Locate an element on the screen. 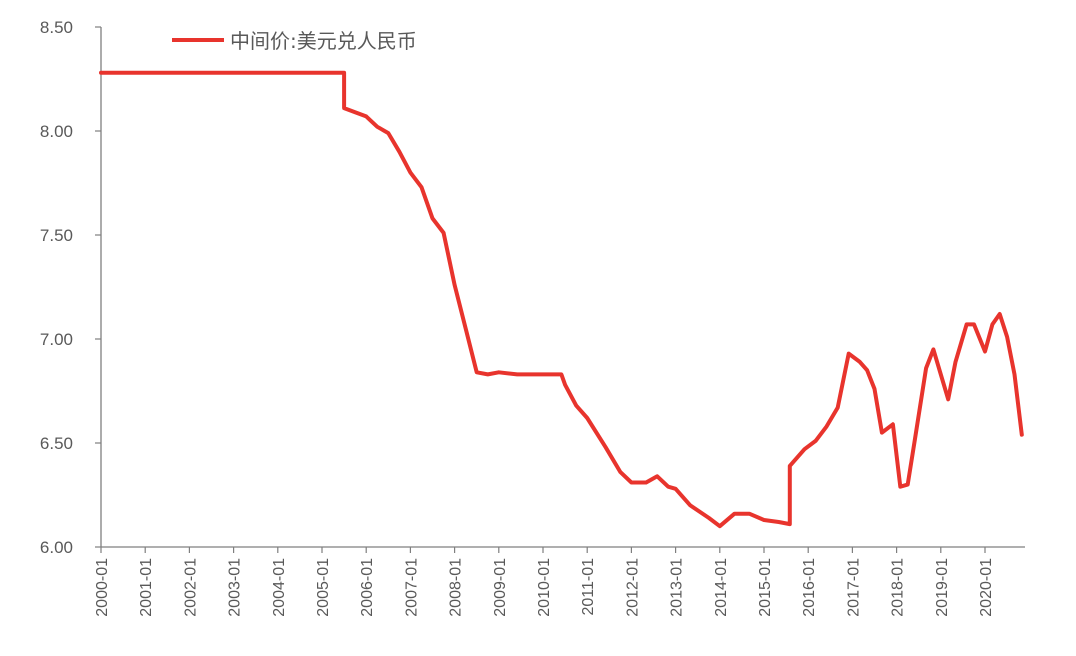  x-tick-label: 2004-01 is located at coordinates (279, 587).